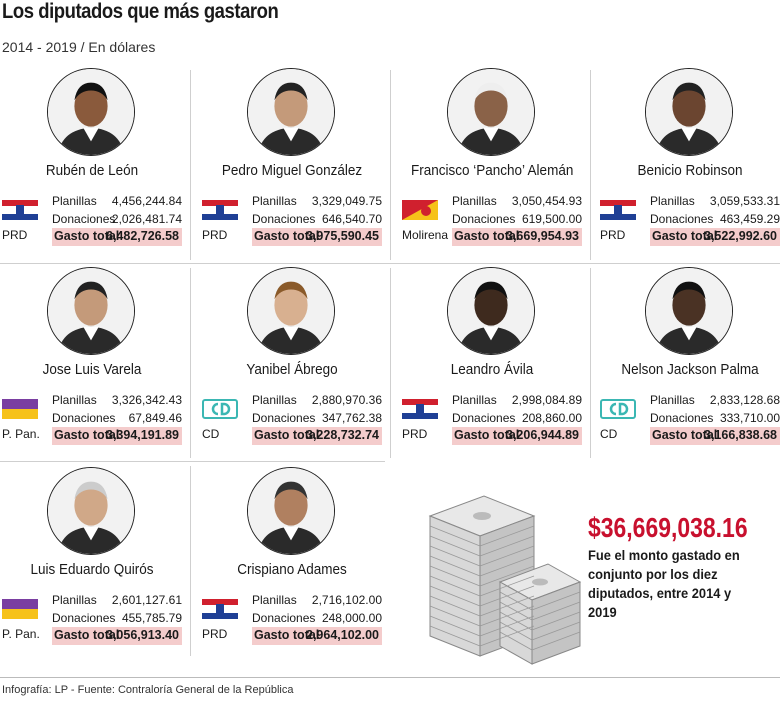 The image size is (780, 708). Describe the element at coordinates (546, 400) in the screenshot. I see `planillas-value: 2,998,084.89` at that location.